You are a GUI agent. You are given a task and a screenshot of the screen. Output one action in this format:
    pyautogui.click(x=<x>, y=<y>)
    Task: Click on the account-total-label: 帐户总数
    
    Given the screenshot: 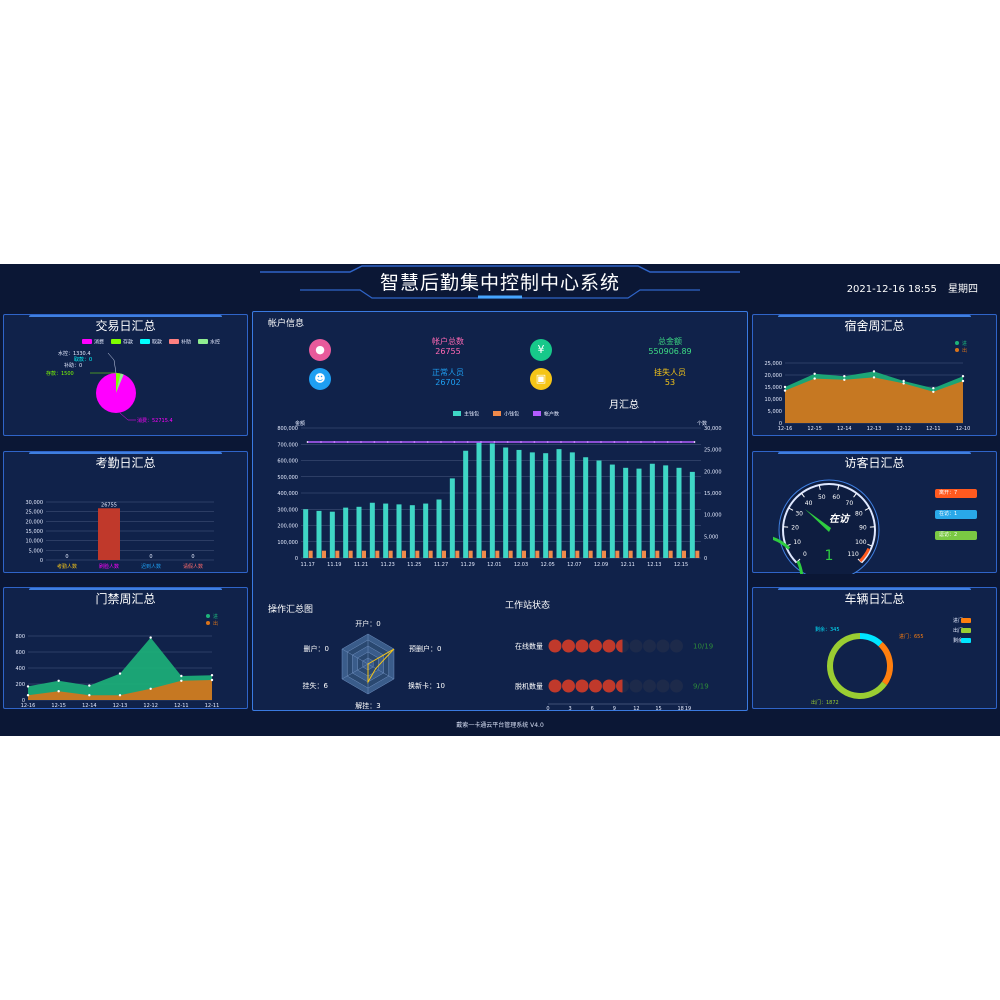 What is the action you would take?
    pyautogui.click(x=448, y=341)
    